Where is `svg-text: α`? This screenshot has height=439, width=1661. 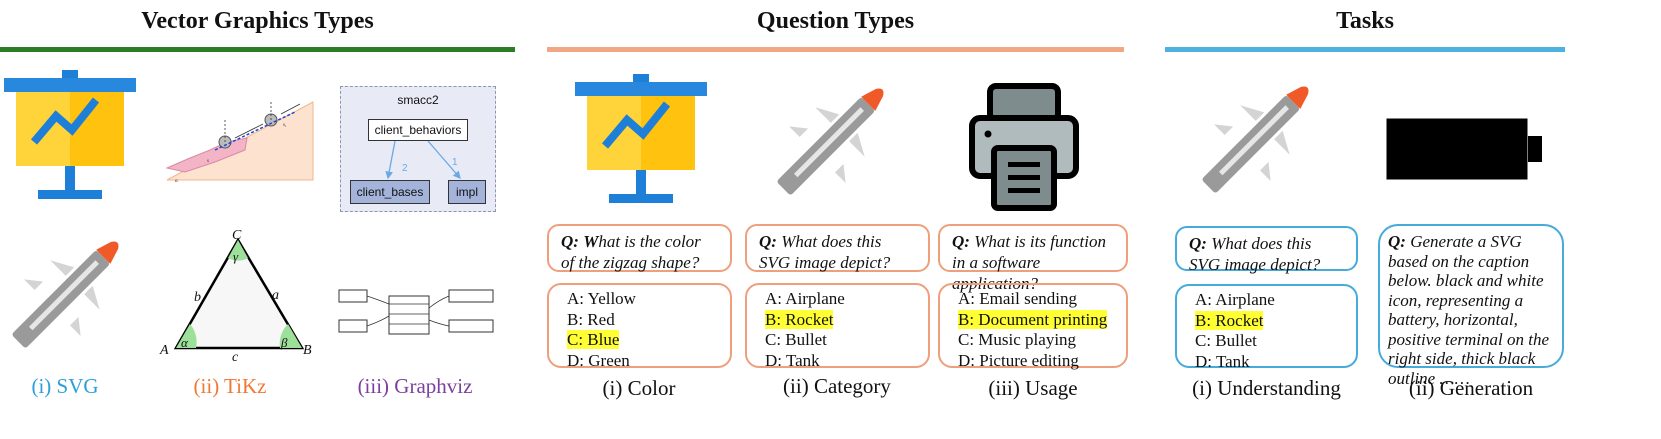
svg-text: α is located at coordinates (176, 181).